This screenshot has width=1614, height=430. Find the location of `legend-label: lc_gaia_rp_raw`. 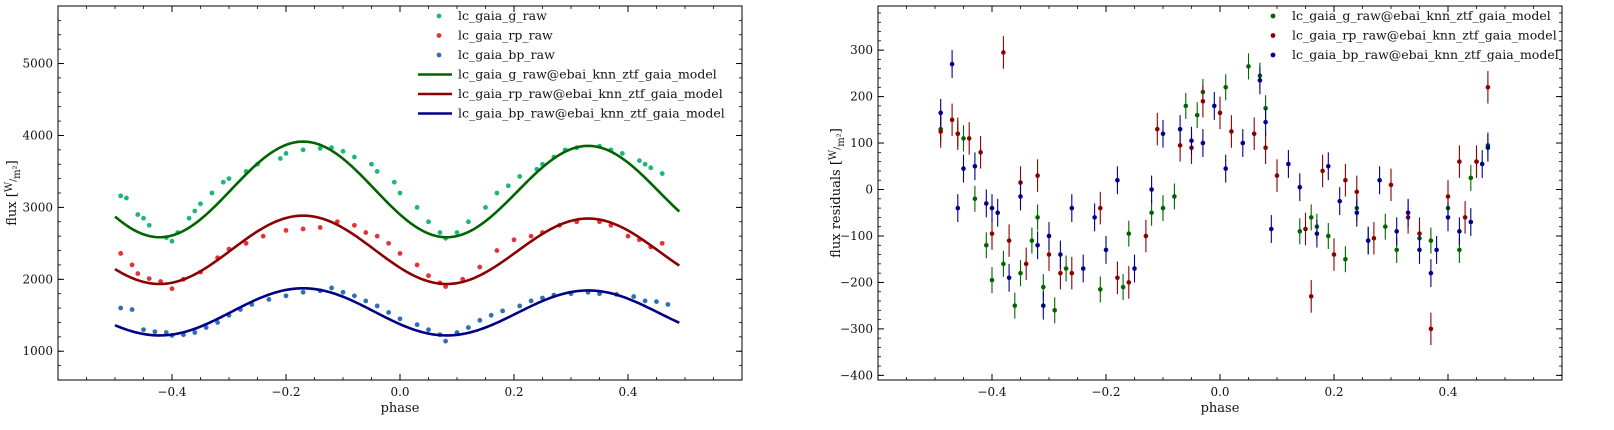

legend-label: lc_gaia_rp_raw is located at coordinates (505, 35).